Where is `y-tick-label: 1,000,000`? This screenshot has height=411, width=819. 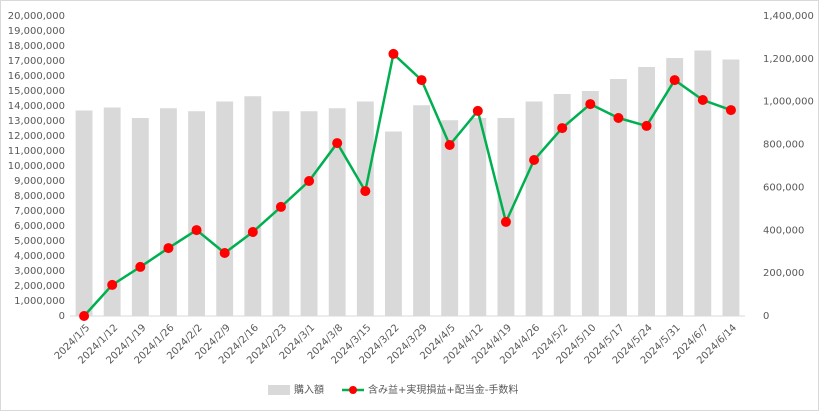 y-tick-label: 1,000,000 is located at coordinates (39, 301).